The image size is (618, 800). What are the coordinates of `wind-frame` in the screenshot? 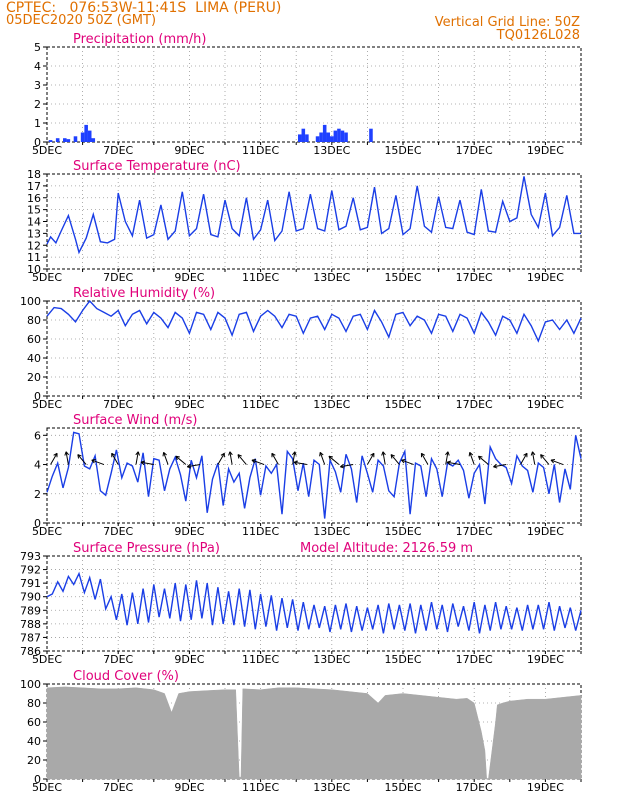 It's located at (314, 475).